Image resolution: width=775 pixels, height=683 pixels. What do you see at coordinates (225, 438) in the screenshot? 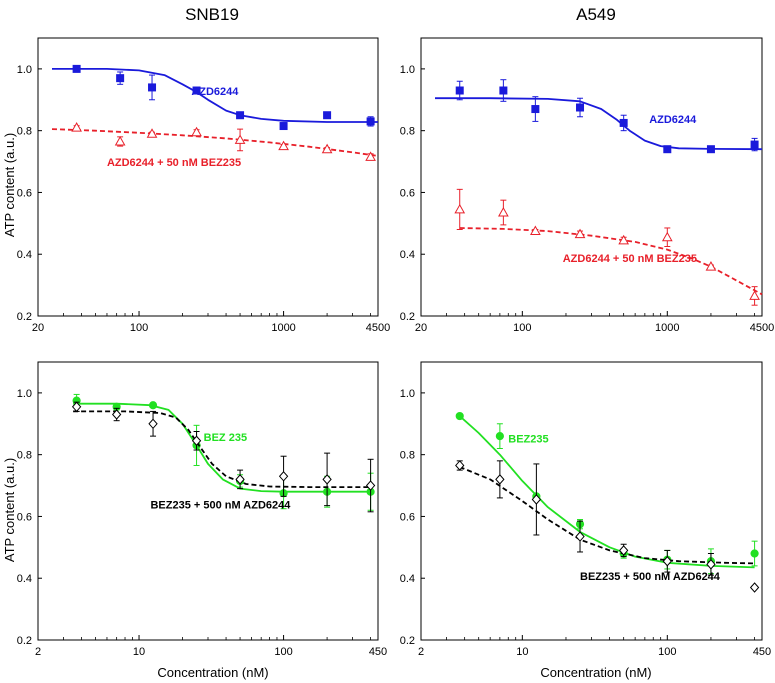
I see `series-label-bez-235: BEZ 235` at bounding box center [225, 438].